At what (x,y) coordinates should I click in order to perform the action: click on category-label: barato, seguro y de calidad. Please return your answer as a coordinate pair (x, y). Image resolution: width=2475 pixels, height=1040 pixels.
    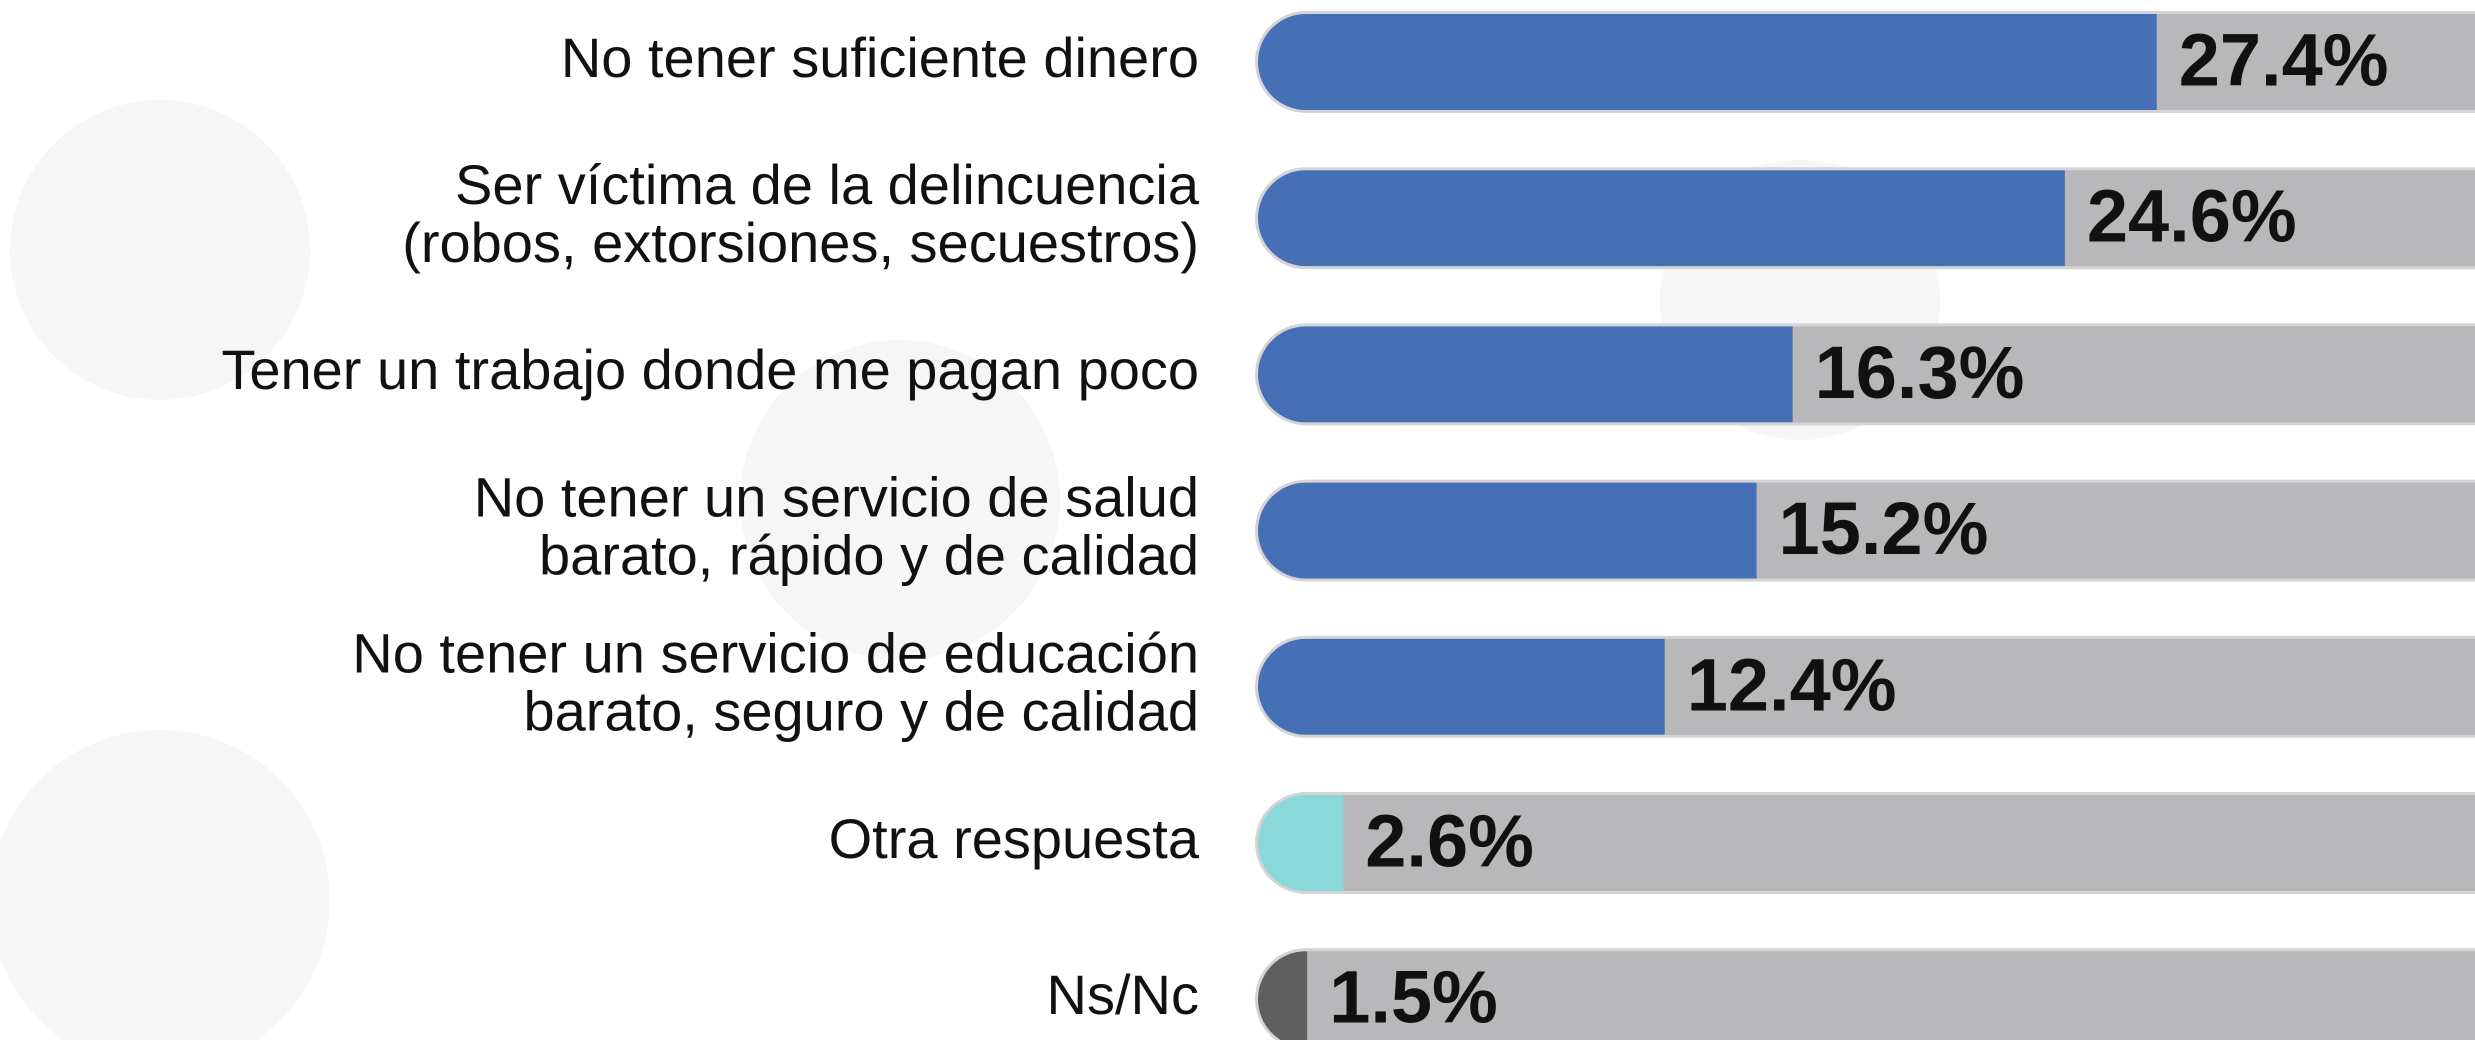
    Looking at the image, I should click on (861, 711).